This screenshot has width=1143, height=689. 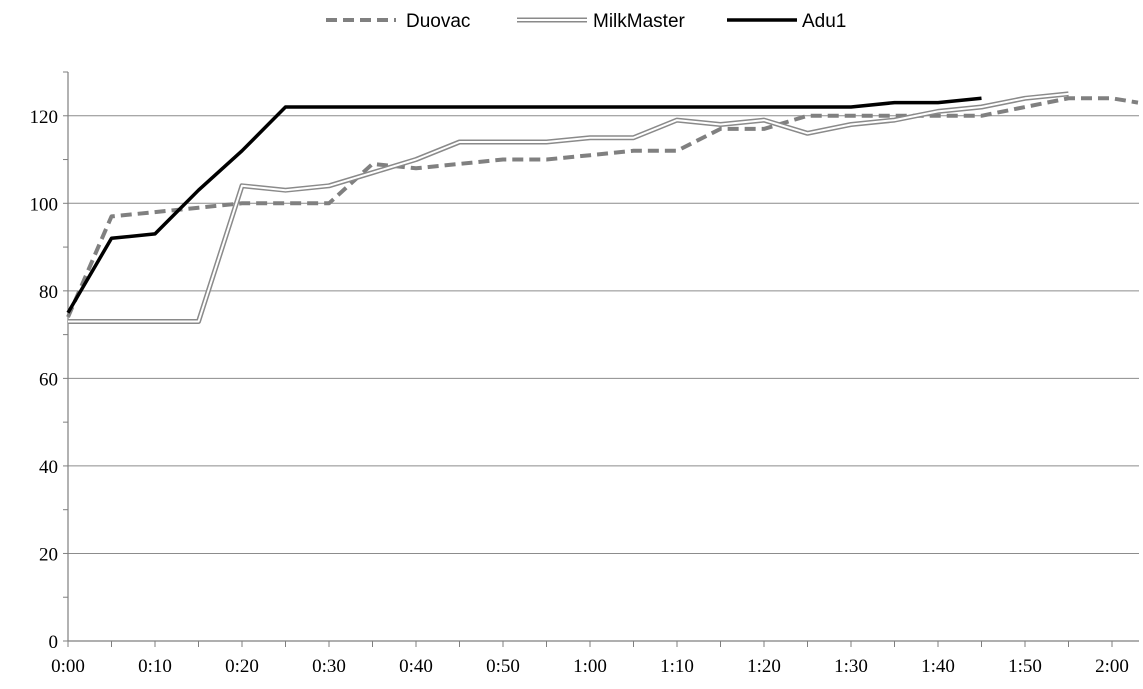 I want to click on y-tick-label: 100, so click(x=44, y=204).